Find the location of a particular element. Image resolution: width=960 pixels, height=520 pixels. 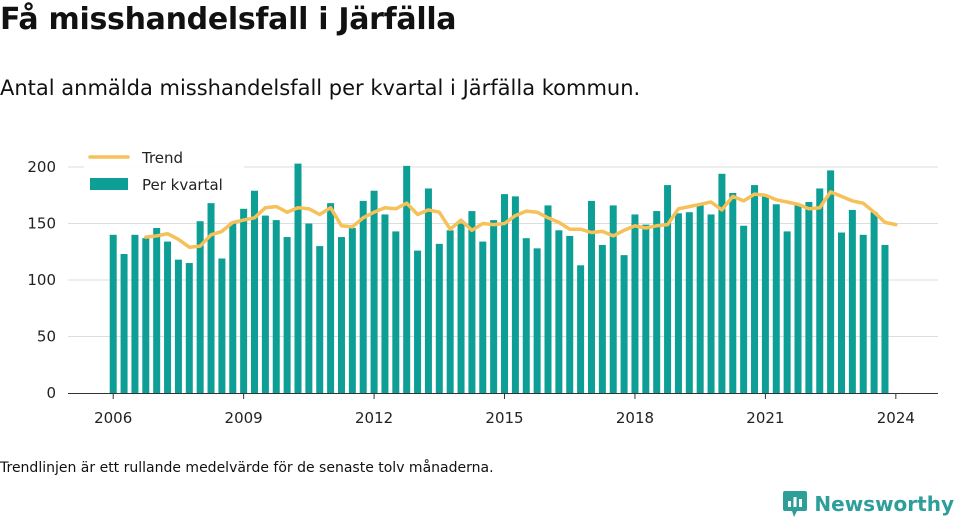

y-tick-label: 0 is located at coordinates (51, 393).